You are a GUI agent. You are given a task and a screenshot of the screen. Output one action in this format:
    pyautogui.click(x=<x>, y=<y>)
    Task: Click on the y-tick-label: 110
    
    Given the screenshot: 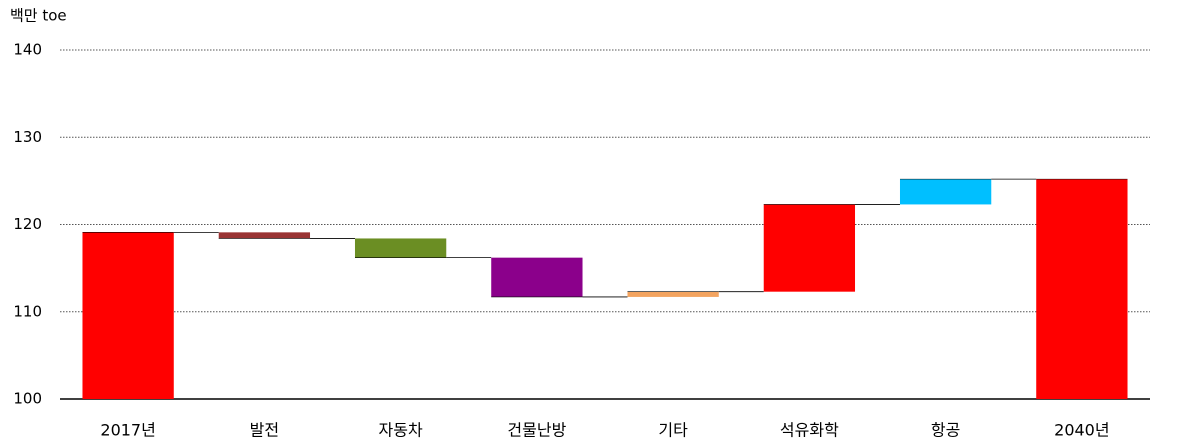 What is the action you would take?
    pyautogui.click(x=27, y=311)
    